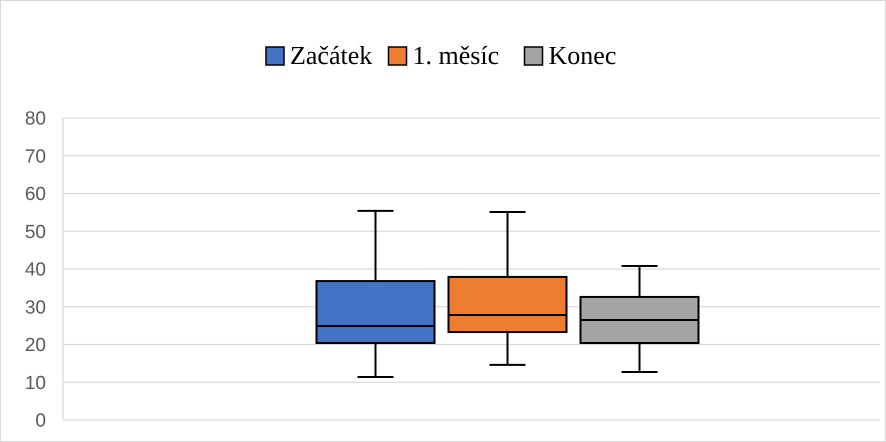 The image size is (886, 442). What do you see at coordinates (35, 345) in the screenshot?
I see `y-tick-label: 20` at bounding box center [35, 345].